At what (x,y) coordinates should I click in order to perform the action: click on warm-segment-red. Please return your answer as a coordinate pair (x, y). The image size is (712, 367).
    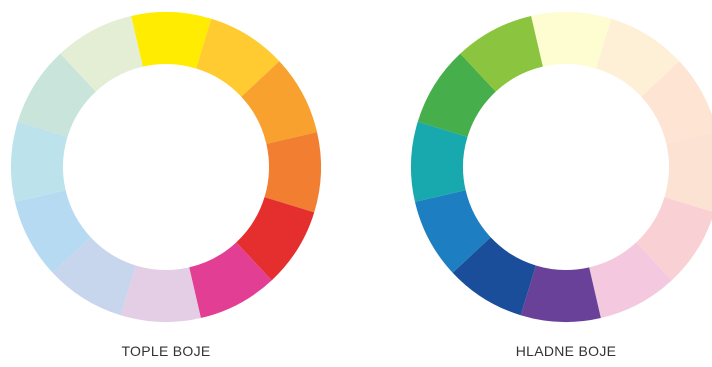
    Looking at the image, I should click on (275, 239).